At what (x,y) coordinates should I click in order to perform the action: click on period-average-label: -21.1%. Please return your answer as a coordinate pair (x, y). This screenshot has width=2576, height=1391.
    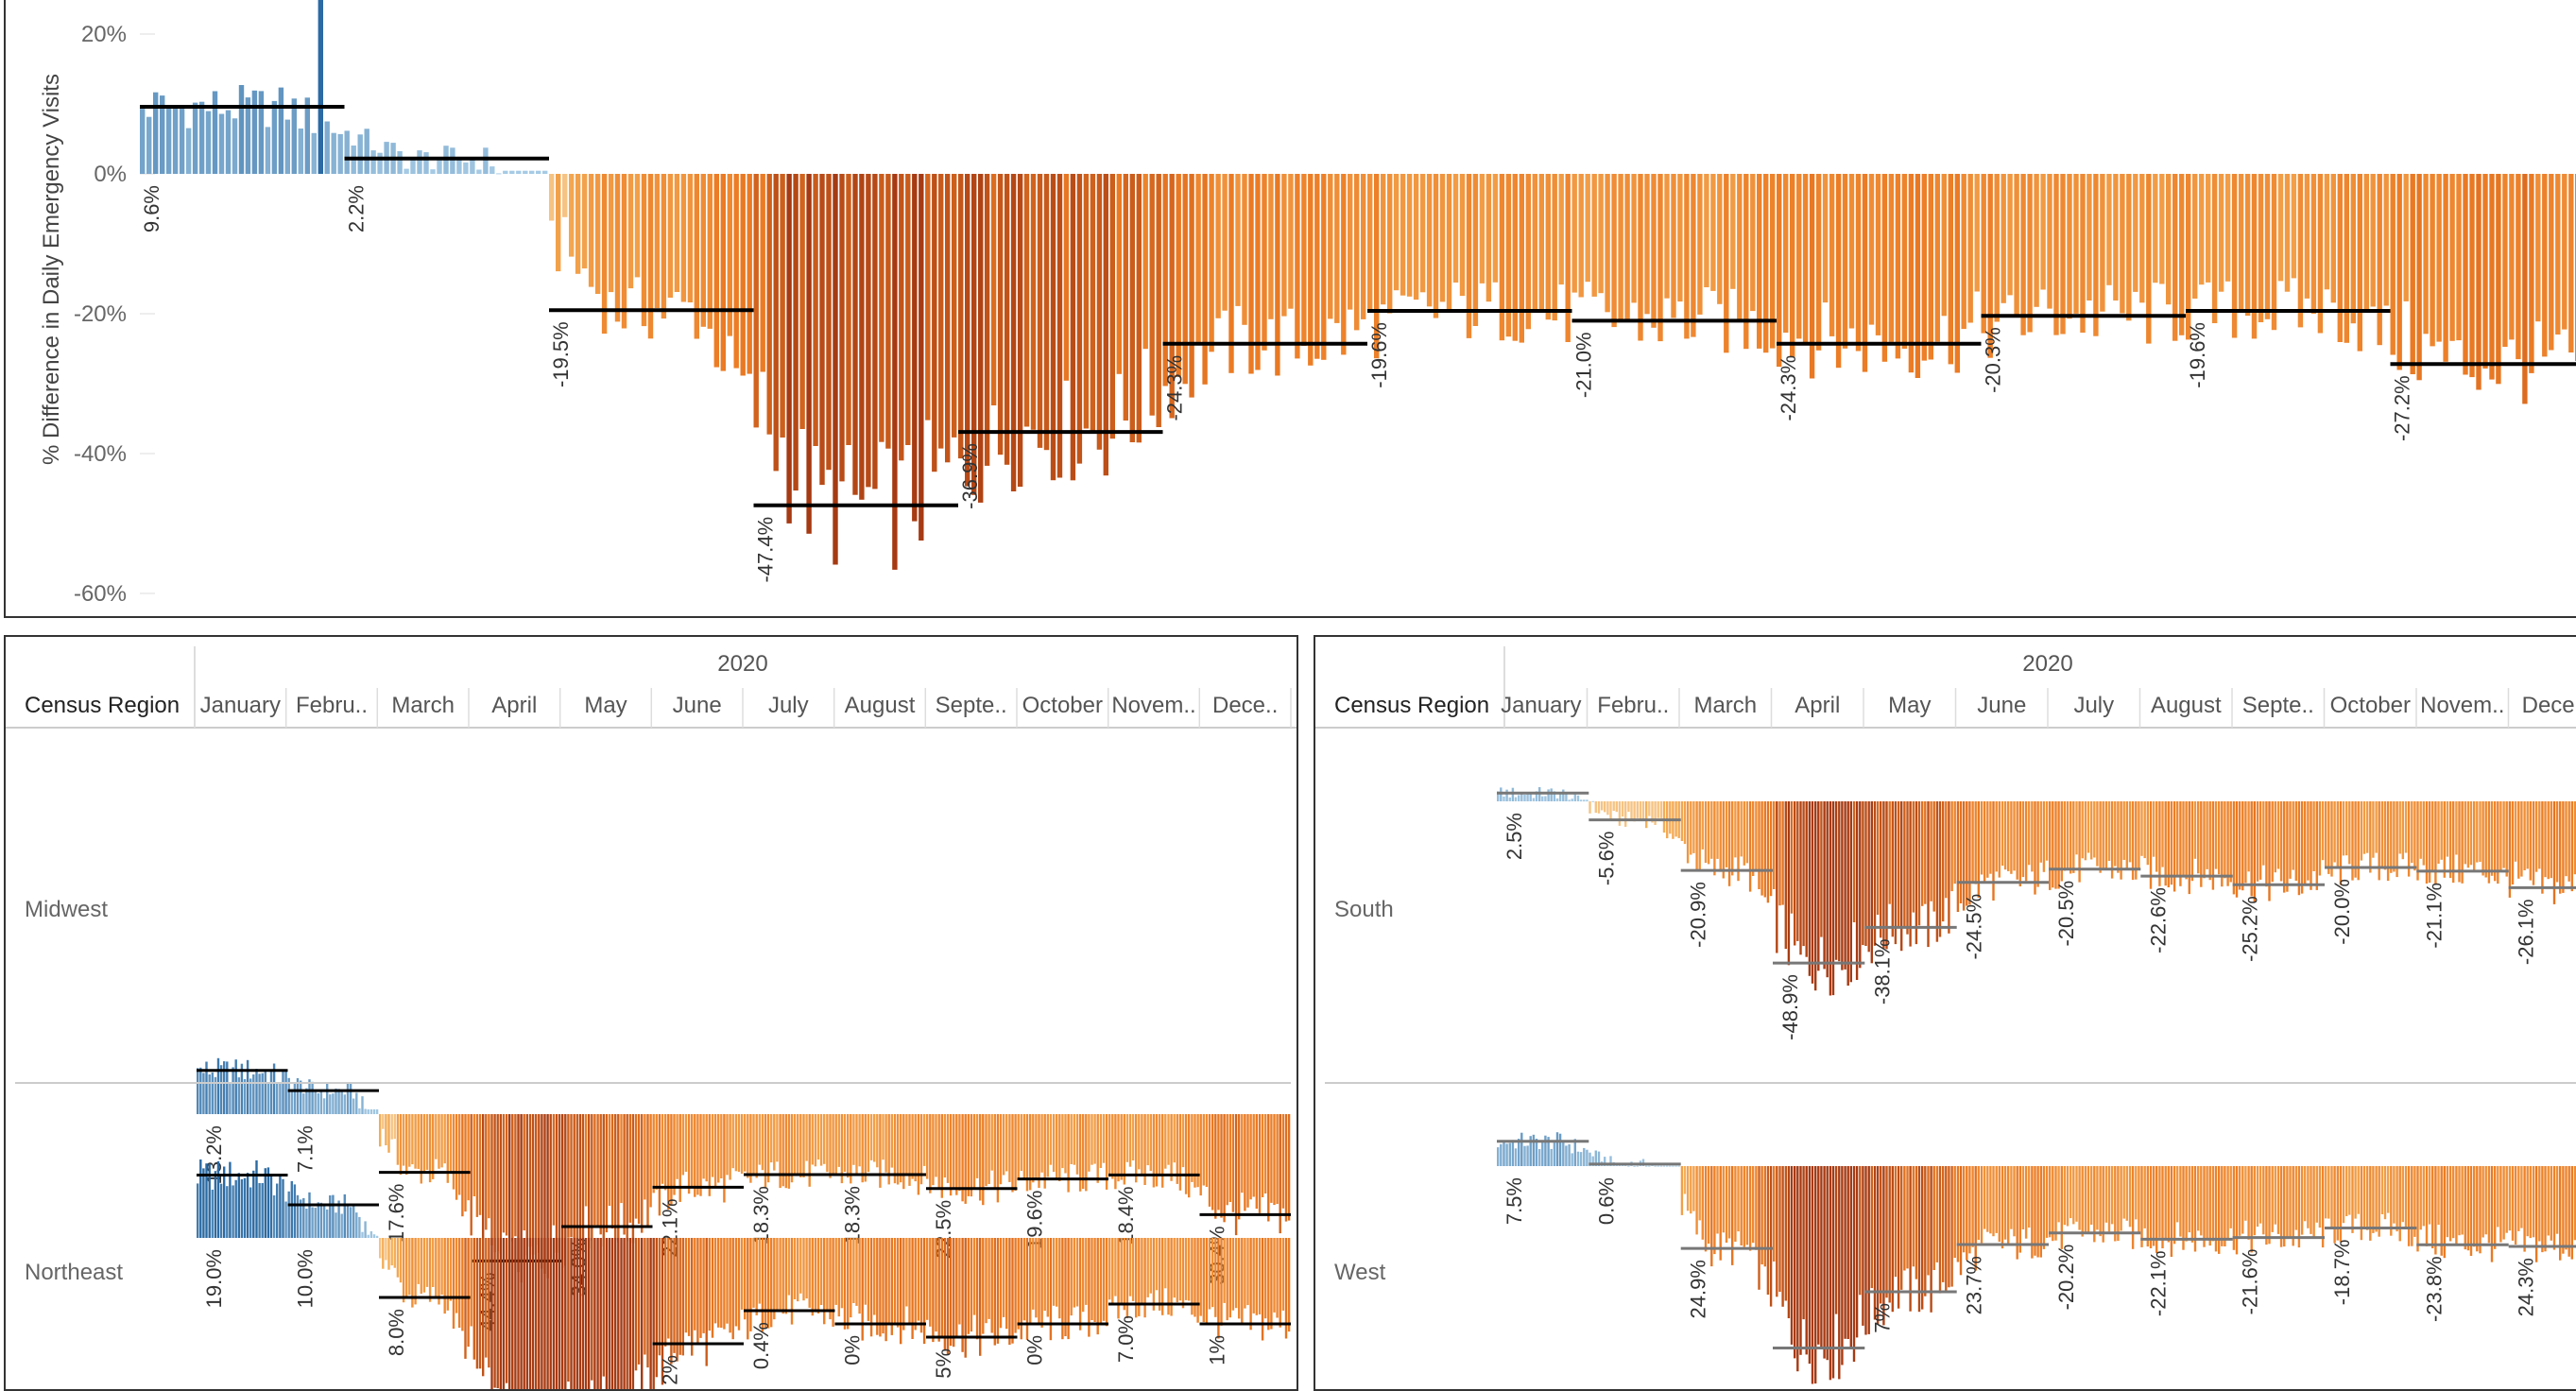
    Looking at the image, I should click on (2434, 916).